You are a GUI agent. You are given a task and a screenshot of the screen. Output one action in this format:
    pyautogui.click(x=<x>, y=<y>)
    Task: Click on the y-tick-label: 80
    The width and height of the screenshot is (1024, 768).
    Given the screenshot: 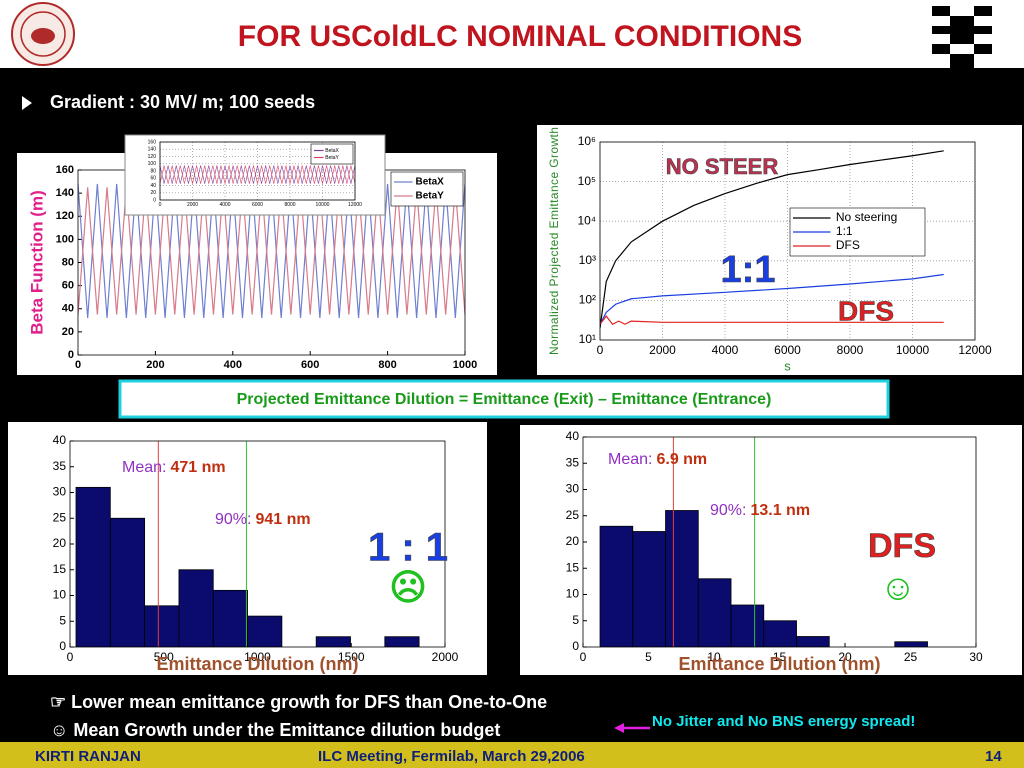 What is the action you would take?
    pyautogui.click(x=68, y=262)
    